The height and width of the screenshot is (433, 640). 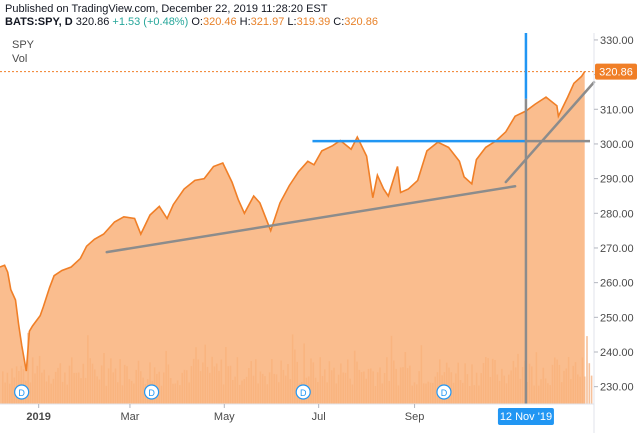 What do you see at coordinates (415, 417) in the screenshot?
I see `x-tick-label: Sep` at bounding box center [415, 417].